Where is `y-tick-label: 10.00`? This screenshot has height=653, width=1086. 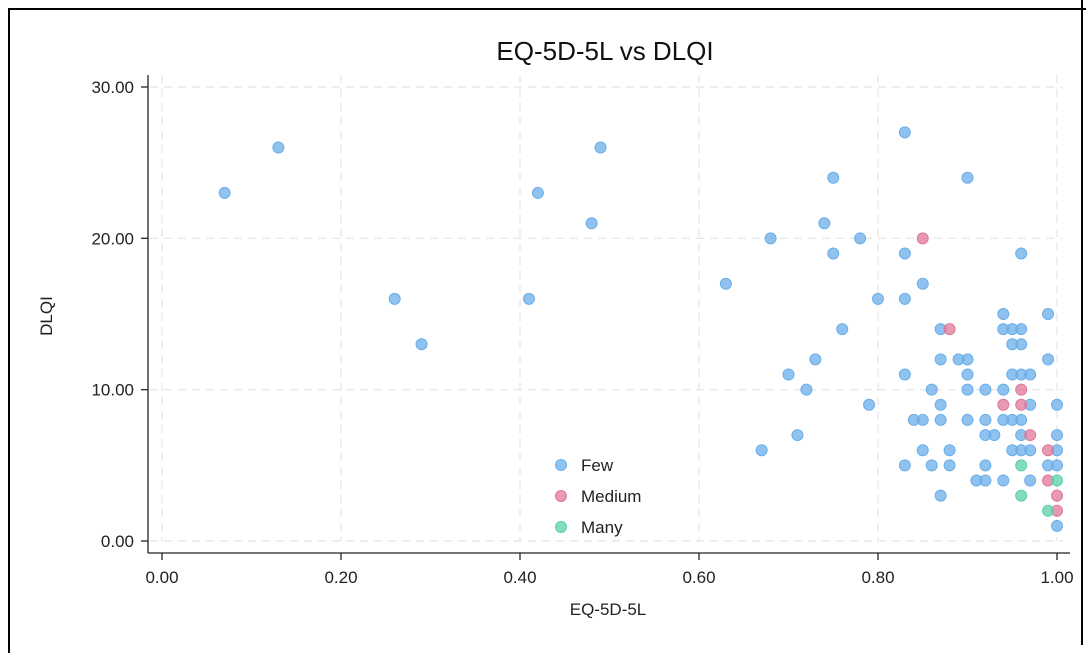 y-tick-label: 10.00 is located at coordinates (112, 390).